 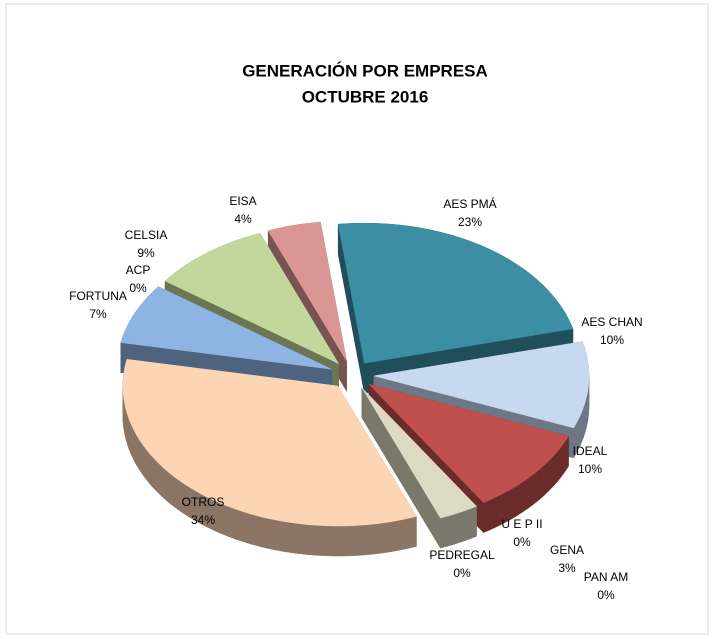 What do you see at coordinates (462, 555) in the screenshot?
I see `slice-label: PEDREGAL` at bounding box center [462, 555].